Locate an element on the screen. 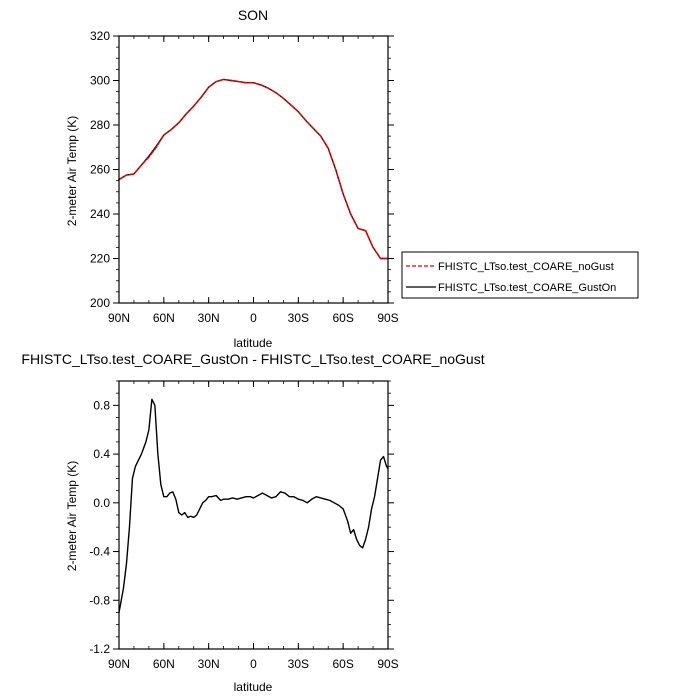 The width and height of the screenshot is (684, 697). bottom-y-axis-label: 2-meter Air Temp (K) is located at coordinates (72, 516).